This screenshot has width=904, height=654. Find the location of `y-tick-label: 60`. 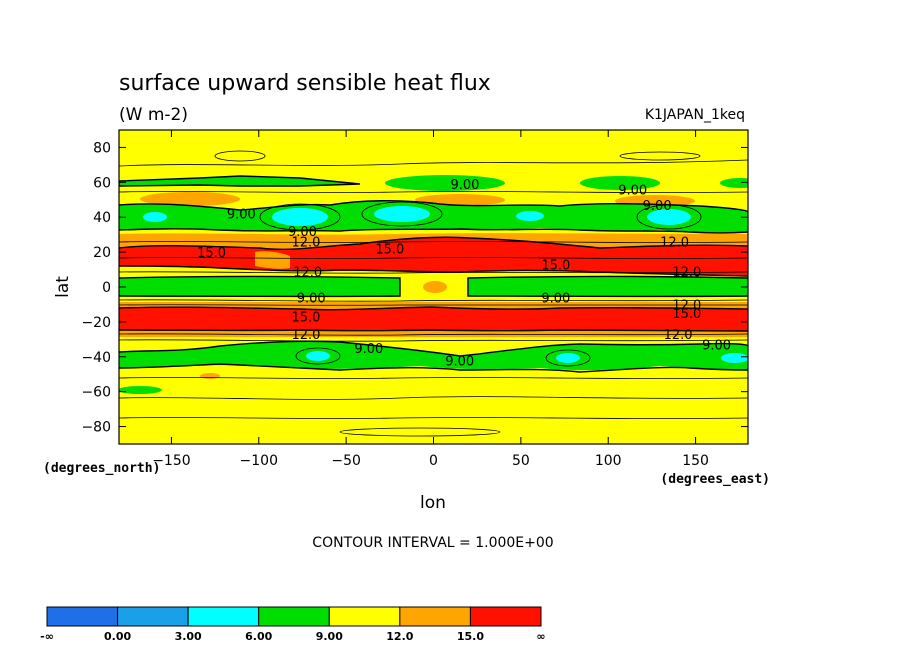

y-tick-label: 60 is located at coordinates (102, 183).